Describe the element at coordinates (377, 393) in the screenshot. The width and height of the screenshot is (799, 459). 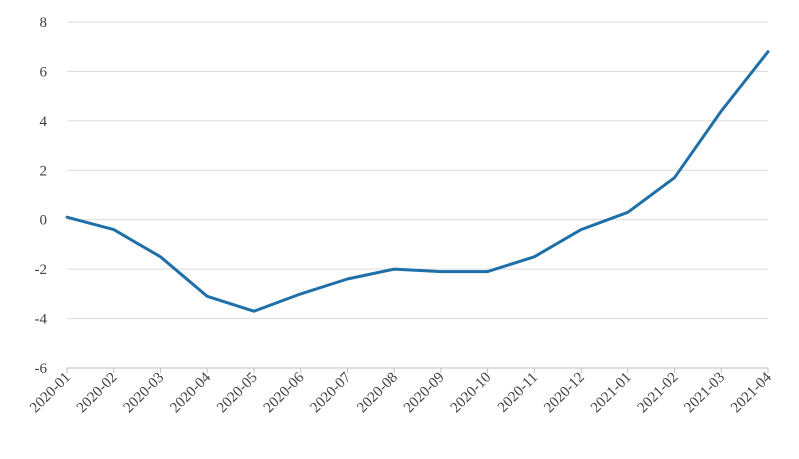
I see `x-tick-label: 2020-08` at that location.